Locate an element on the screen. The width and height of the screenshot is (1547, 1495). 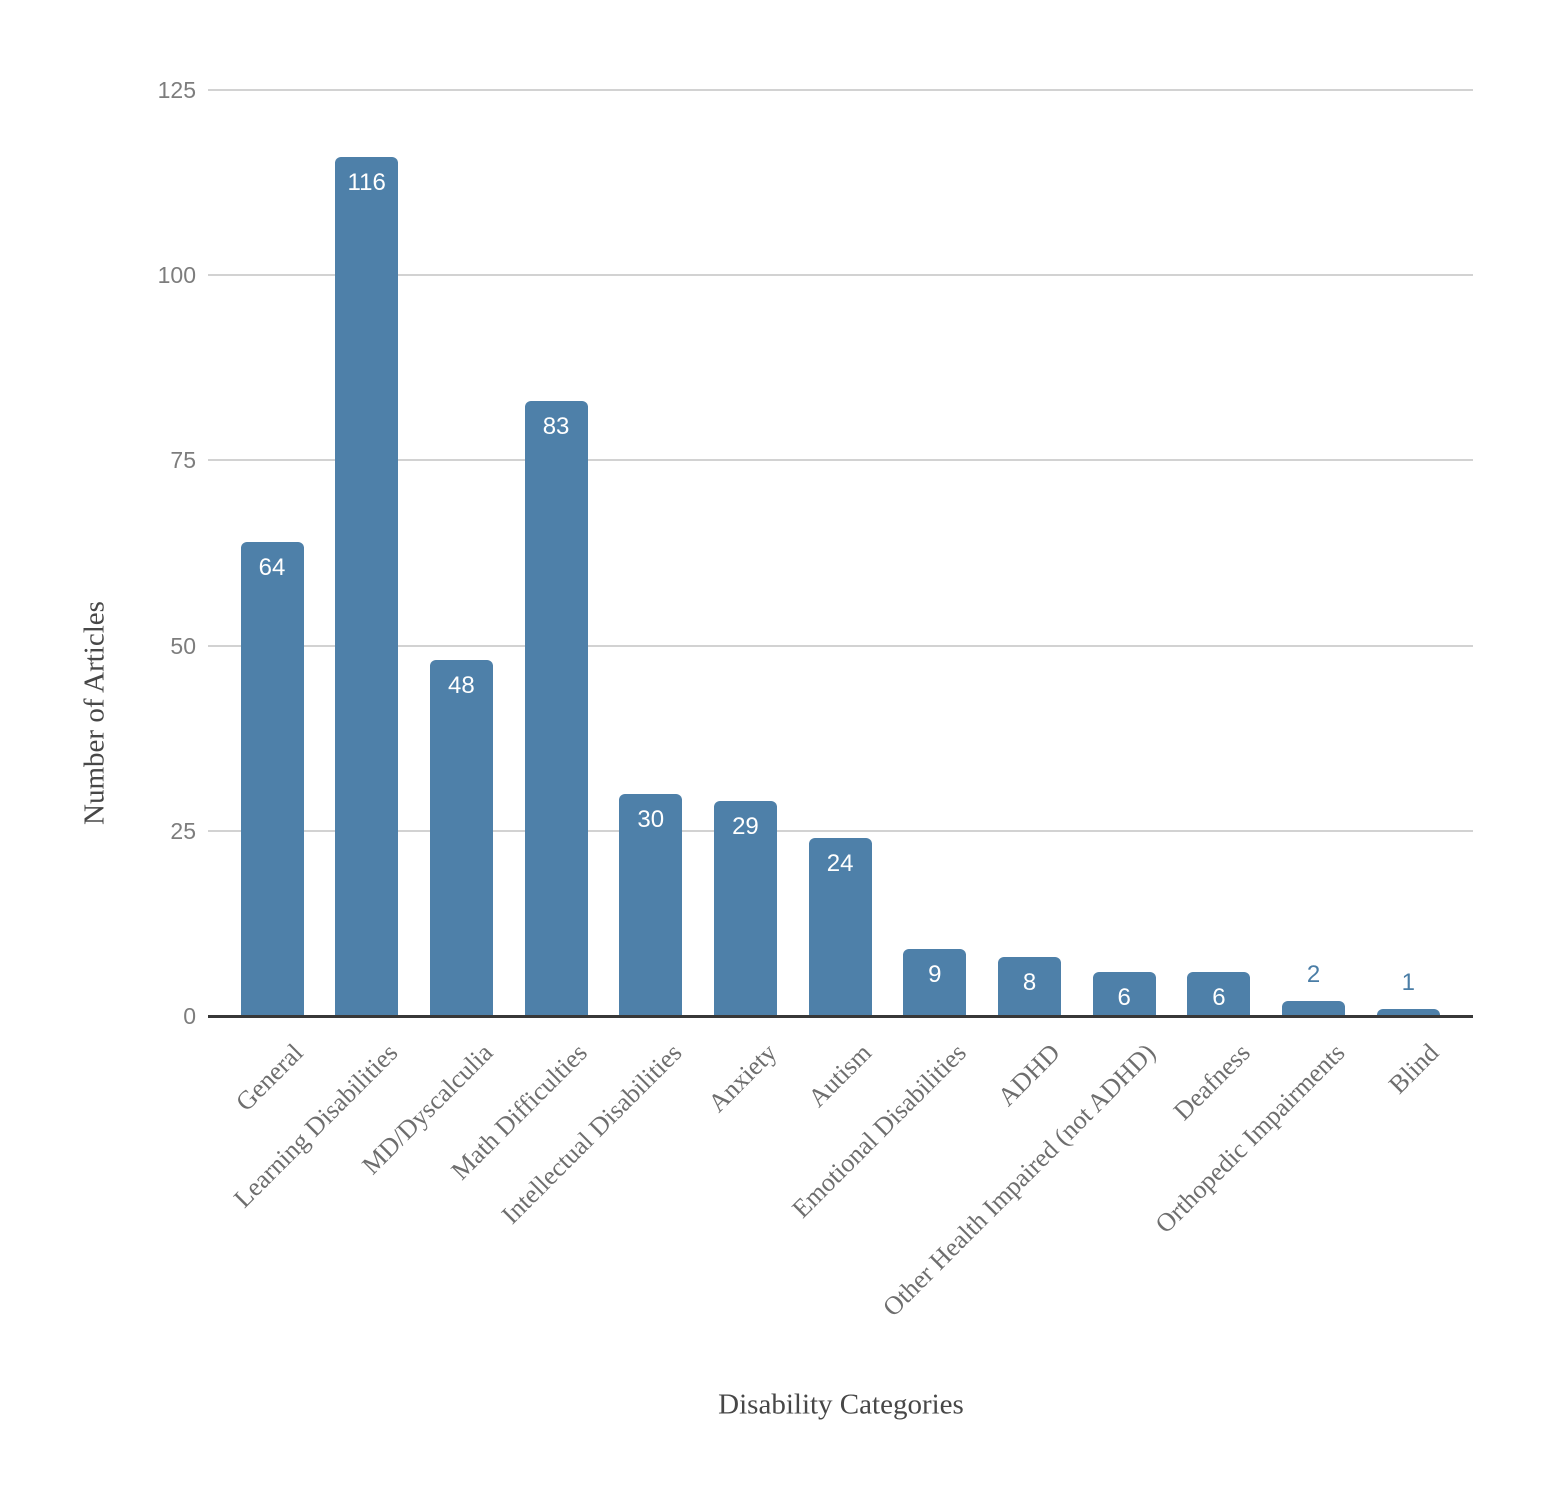
bar-value-anxiety: 29 is located at coordinates (745, 827).